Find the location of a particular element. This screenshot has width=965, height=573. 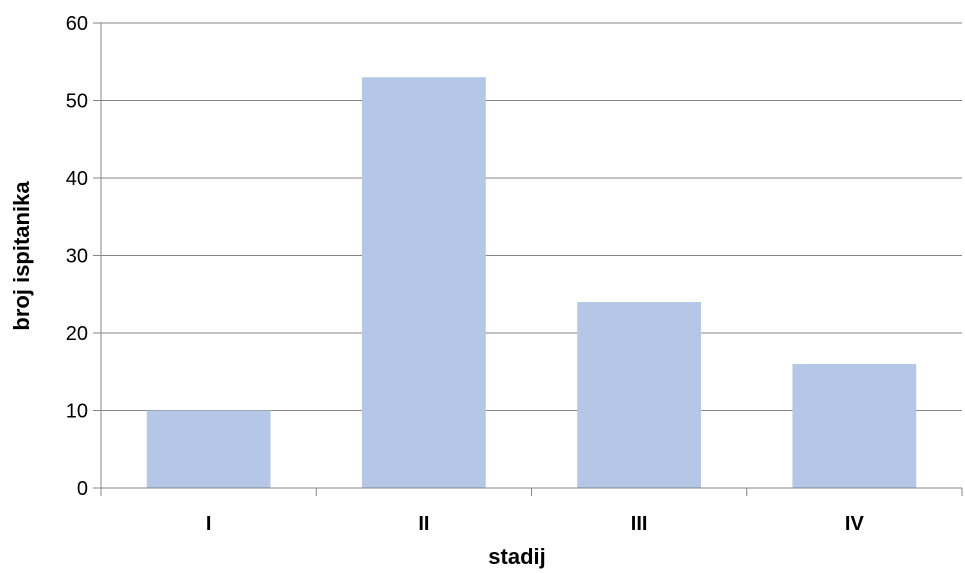

bar-II is located at coordinates (423, 282).